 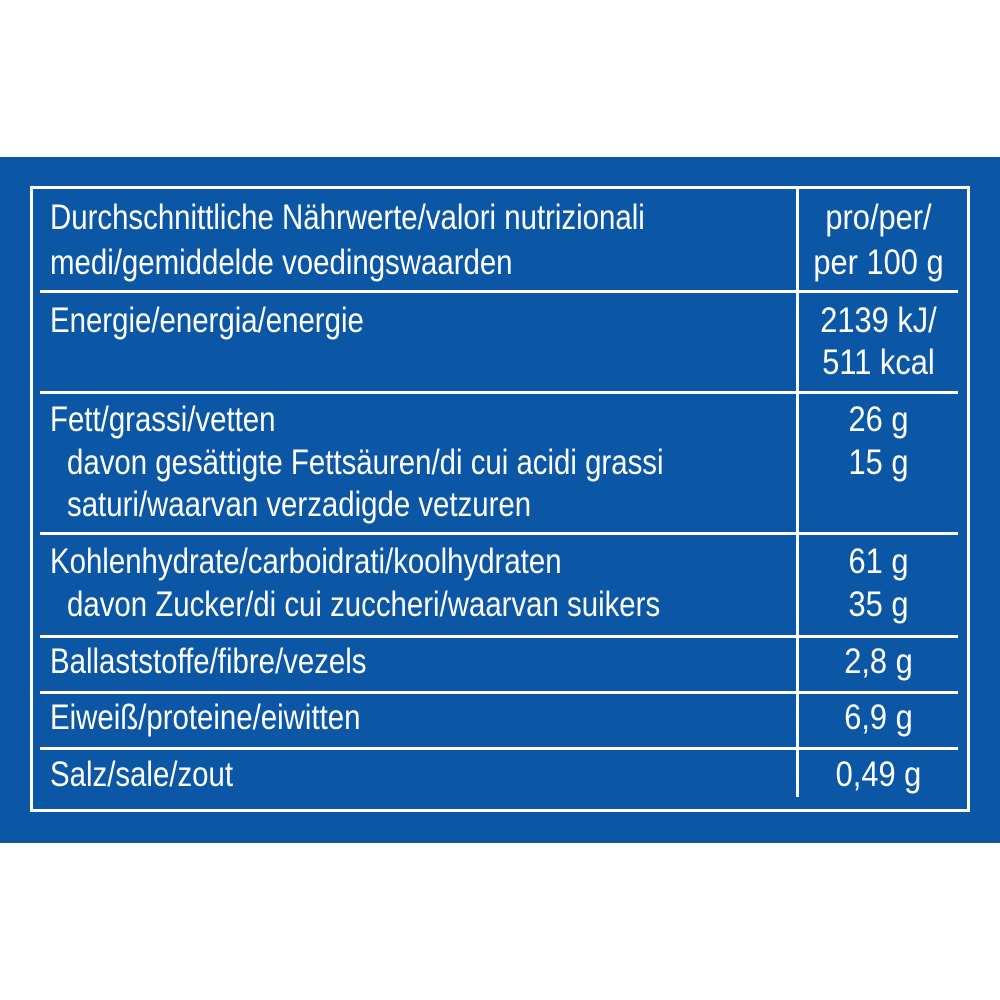 I want to click on row-label: Kohlenhydrate/carboidrati/koolhydraten, so click(x=306, y=561).